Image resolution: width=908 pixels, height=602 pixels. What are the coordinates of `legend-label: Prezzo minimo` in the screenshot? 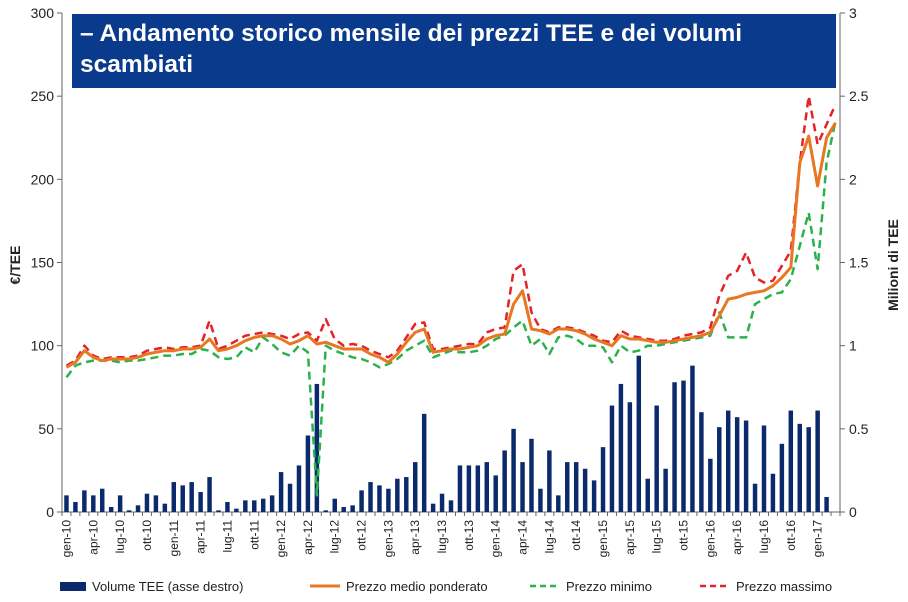 It's located at (609, 586).